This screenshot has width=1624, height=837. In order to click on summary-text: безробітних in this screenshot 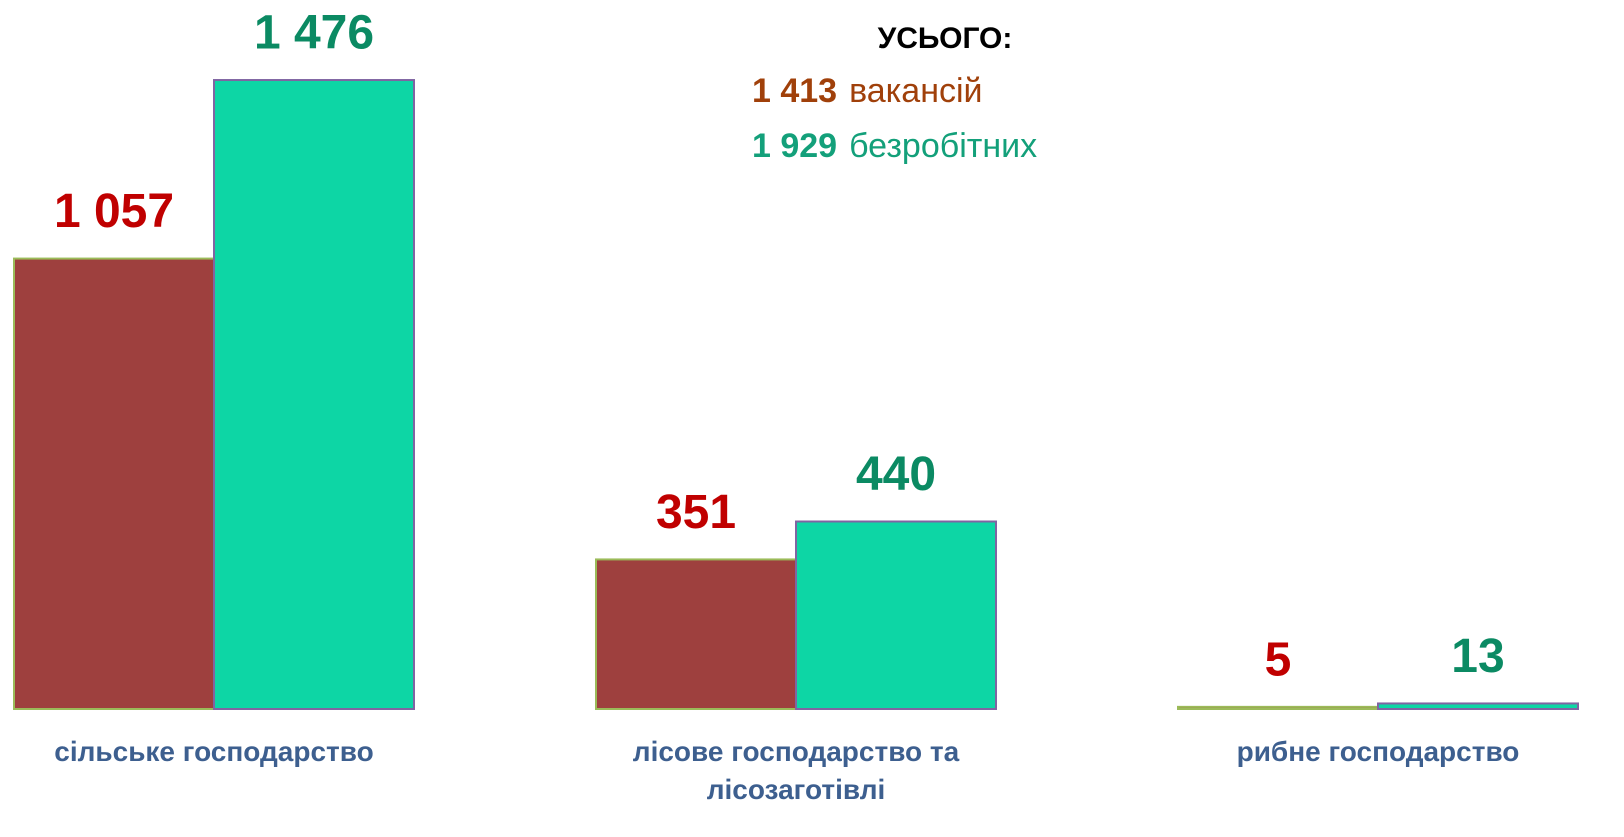, I will do `click(943, 146)`.